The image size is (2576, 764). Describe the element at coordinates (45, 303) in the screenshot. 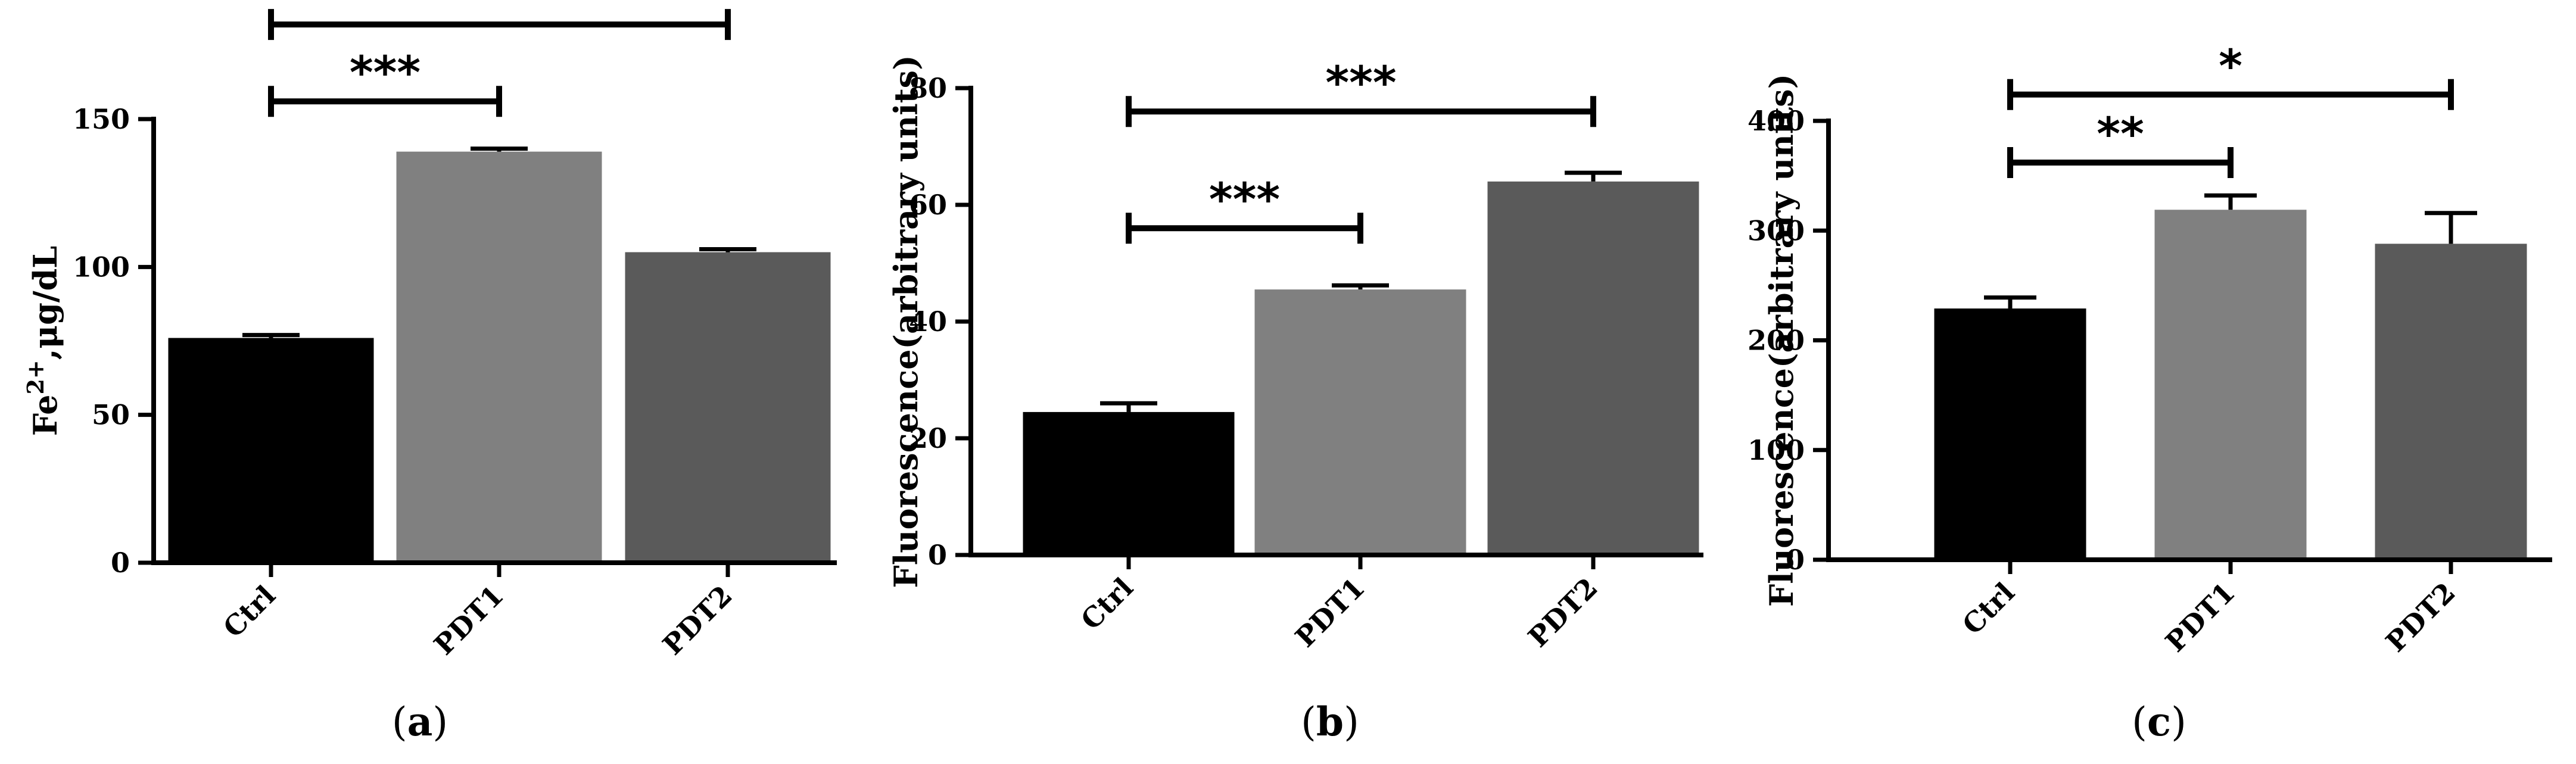

I see `y-axis-label-unit: ,μg/dL` at that location.